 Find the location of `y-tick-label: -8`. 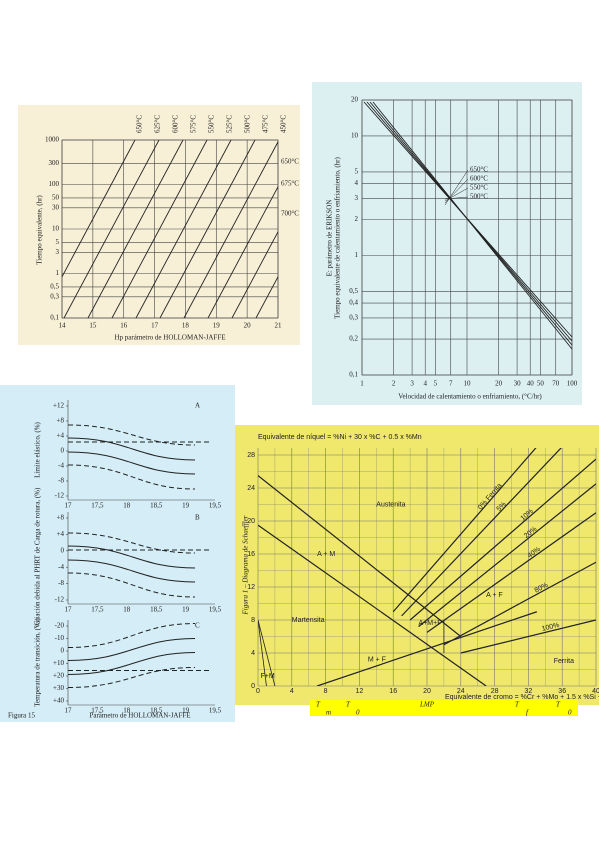

y-tick-label: -8 is located at coordinates (61, 583).